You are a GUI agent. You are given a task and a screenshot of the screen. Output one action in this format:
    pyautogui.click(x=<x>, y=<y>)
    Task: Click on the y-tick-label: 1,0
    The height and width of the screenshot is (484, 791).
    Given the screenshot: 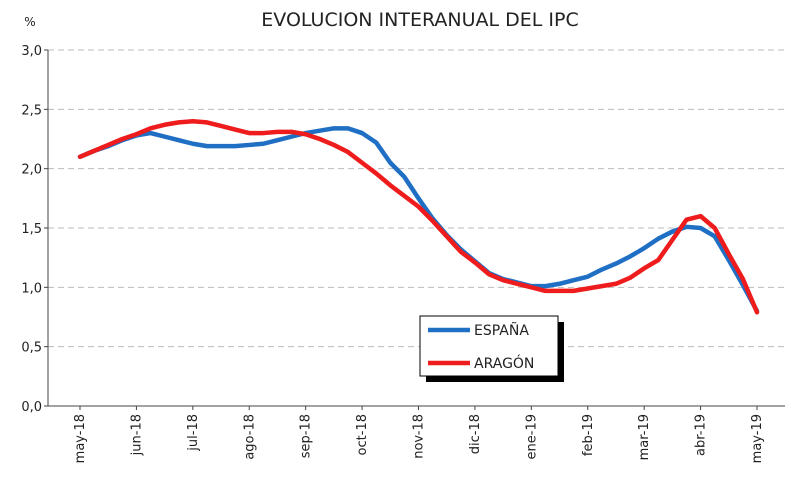 What is the action you would take?
    pyautogui.click(x=31, y=288)
    